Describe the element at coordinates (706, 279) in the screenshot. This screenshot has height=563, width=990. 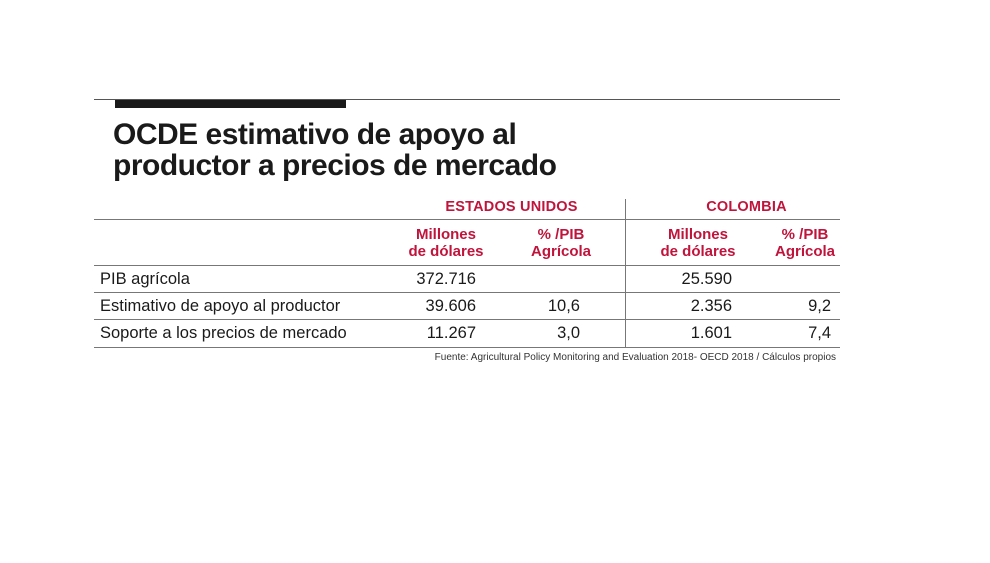
I see `cell-co-millones: 25.590` at that location.